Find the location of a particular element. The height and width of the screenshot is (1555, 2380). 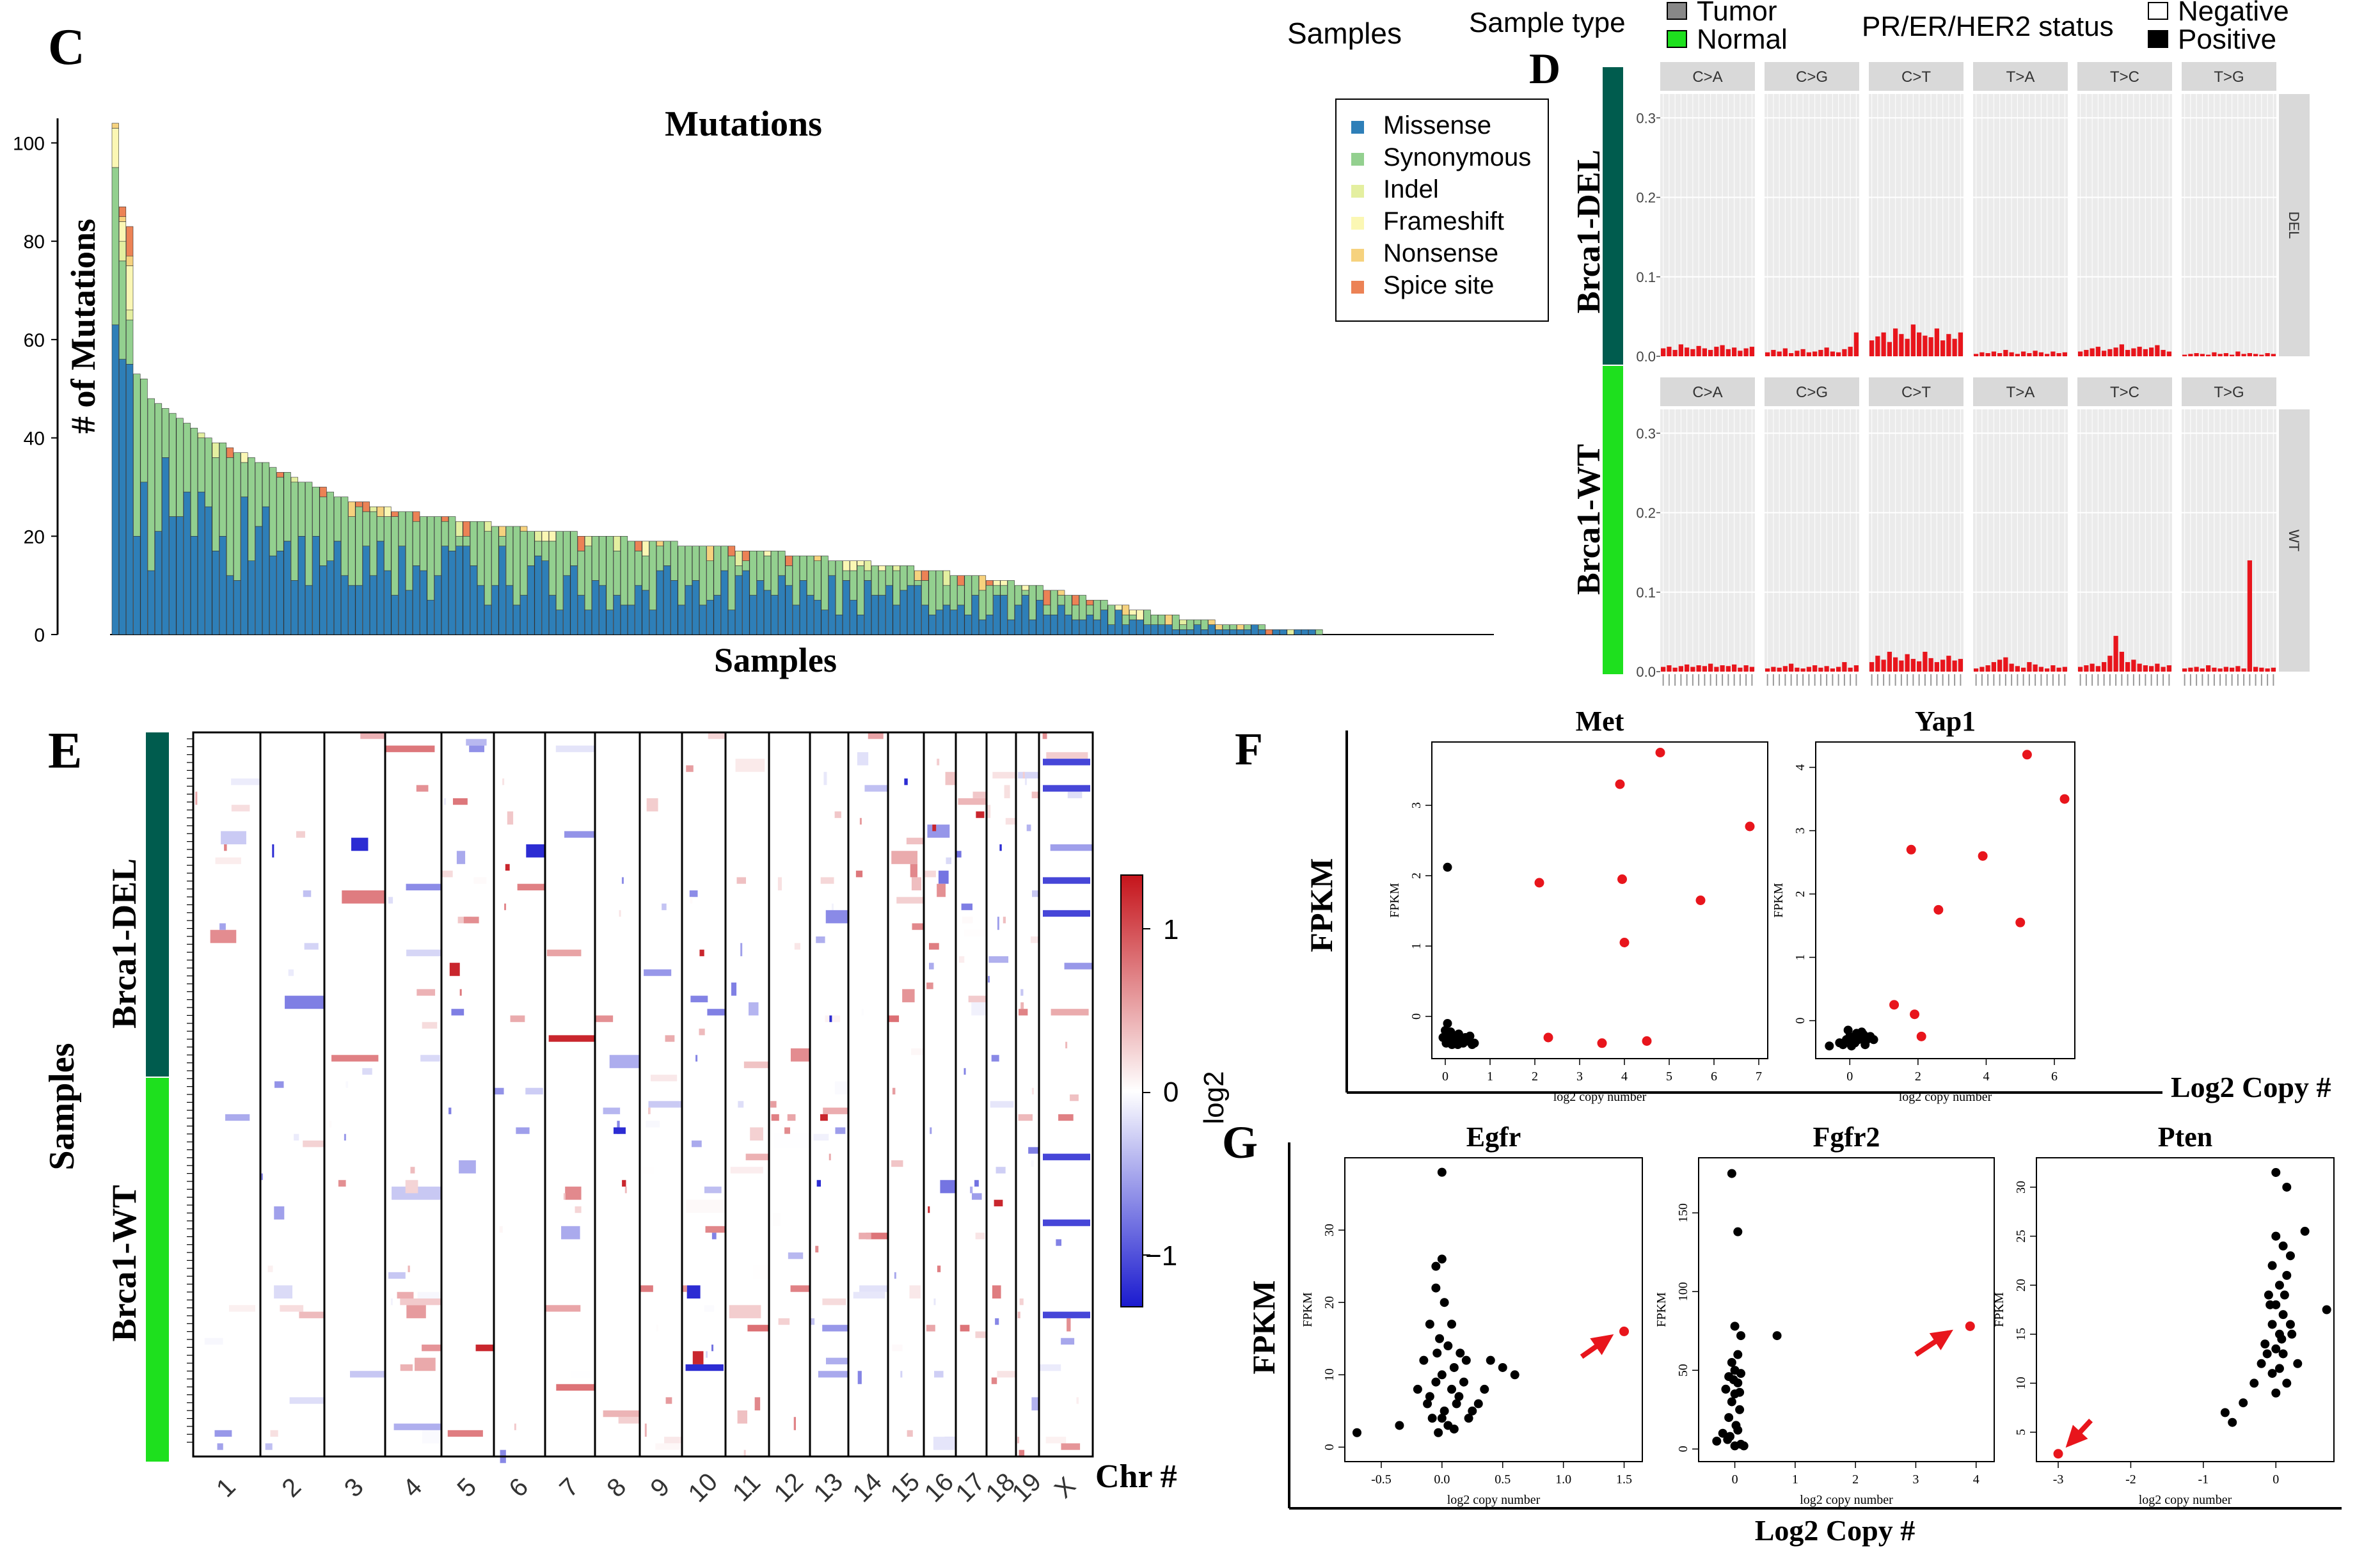

heatmap-chr-label: 8 is located at coordinates (616, 1488).